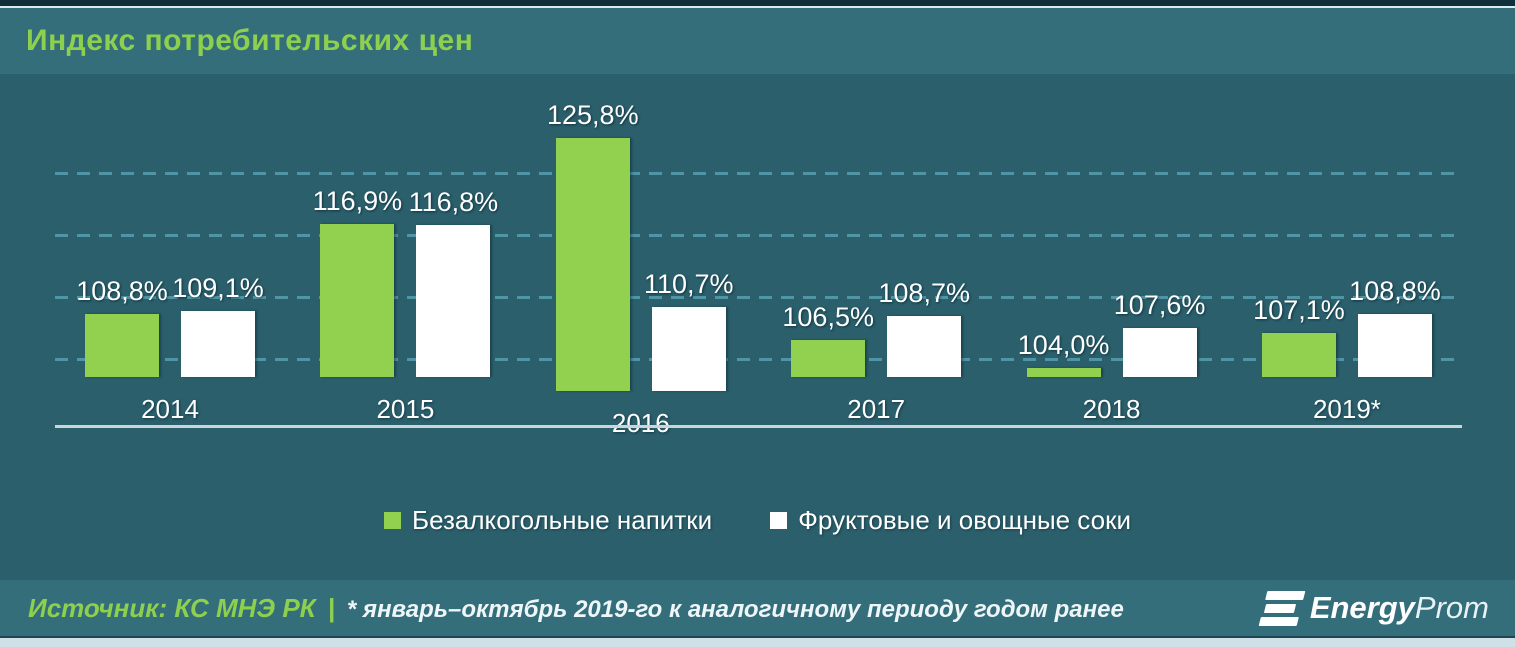 This screenshot has height=647, width=1515. I want to click on legend-label: Безалкогольные напитки, so click(562, 520).